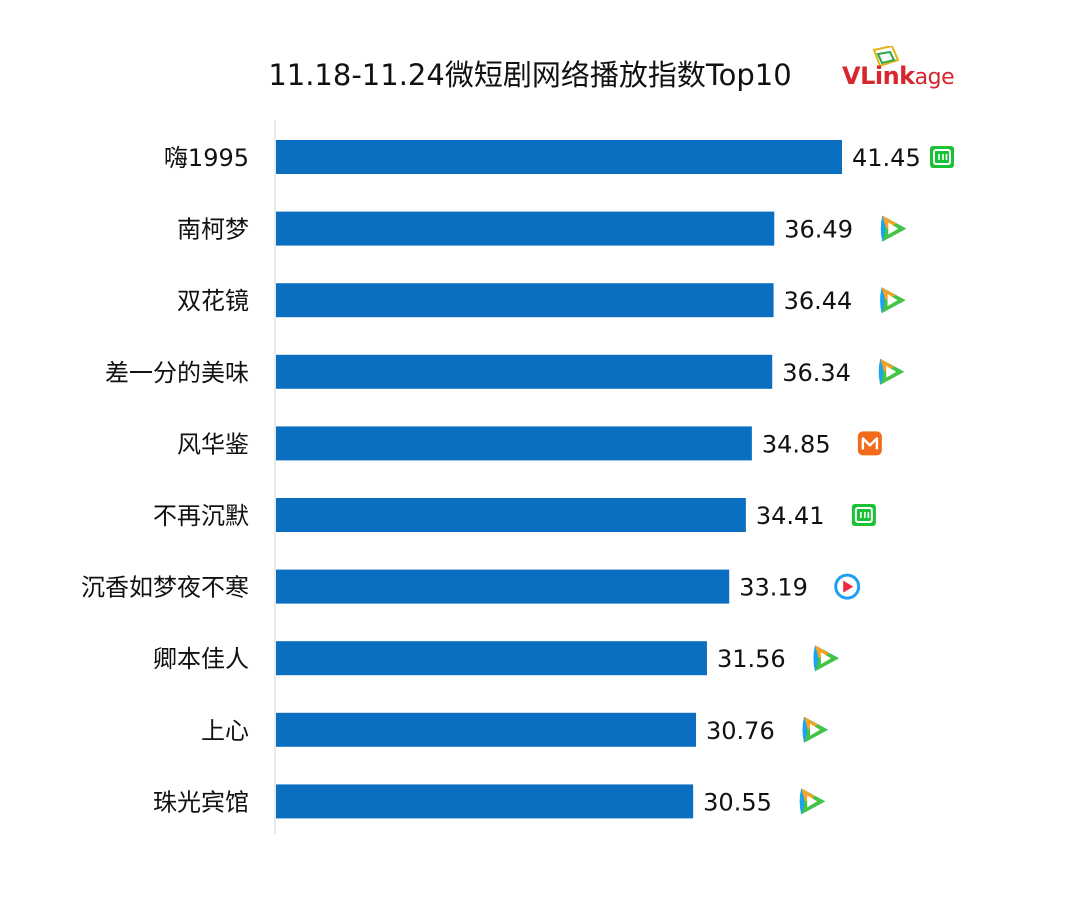 This screenshot has width=1080, height=899. I want to click on value-label: 33.19, so click(773, 588).